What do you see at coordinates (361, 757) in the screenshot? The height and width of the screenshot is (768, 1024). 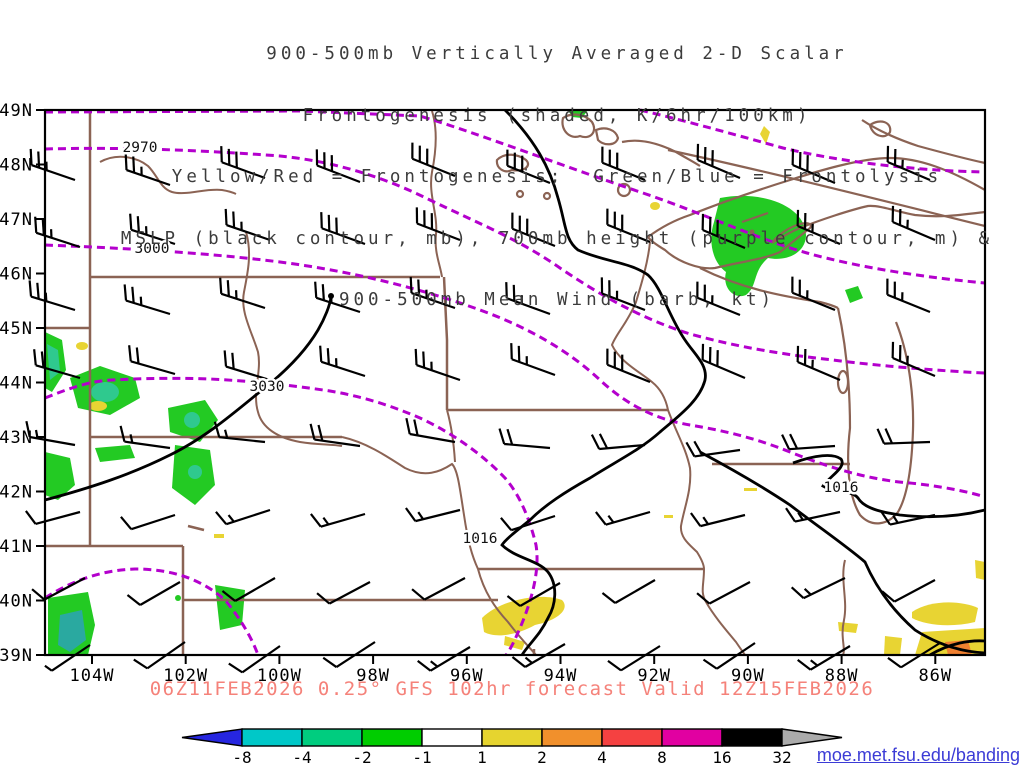 I see `colorbar-tick-label: -2` at bounding box center [361, 757].